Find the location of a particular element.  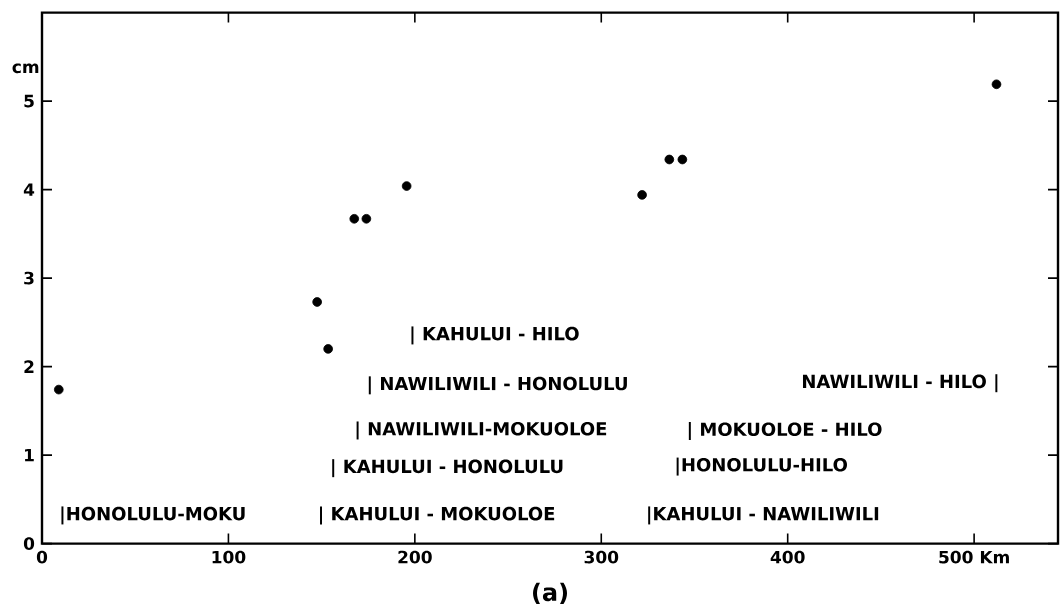

annotation: |KAHULUI - NAWILIWILI is located at coordinates (763, 515).